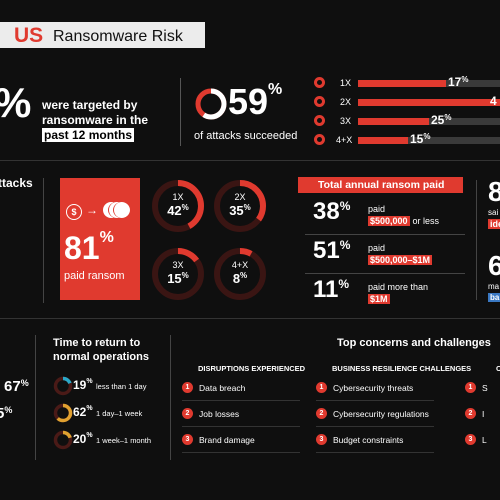 The height and width of the screenshot is (500, 500). I want to click on ransom-title-bar, so click(380, 185).